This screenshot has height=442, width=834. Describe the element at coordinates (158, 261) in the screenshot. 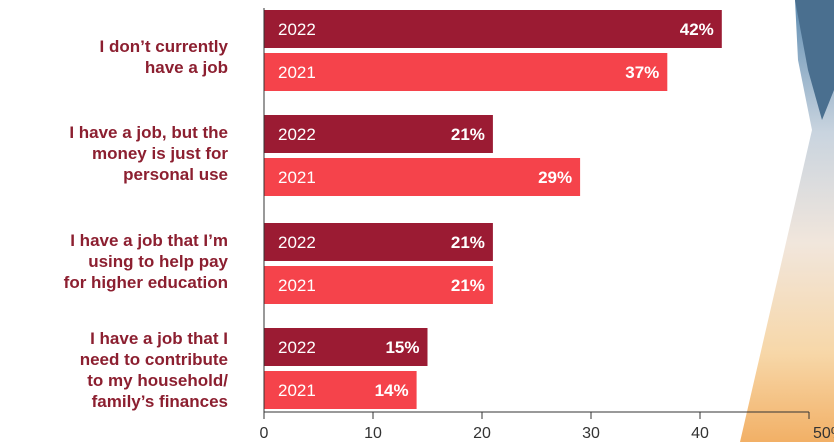

I see `category-label-line: using to help pay` at that location.